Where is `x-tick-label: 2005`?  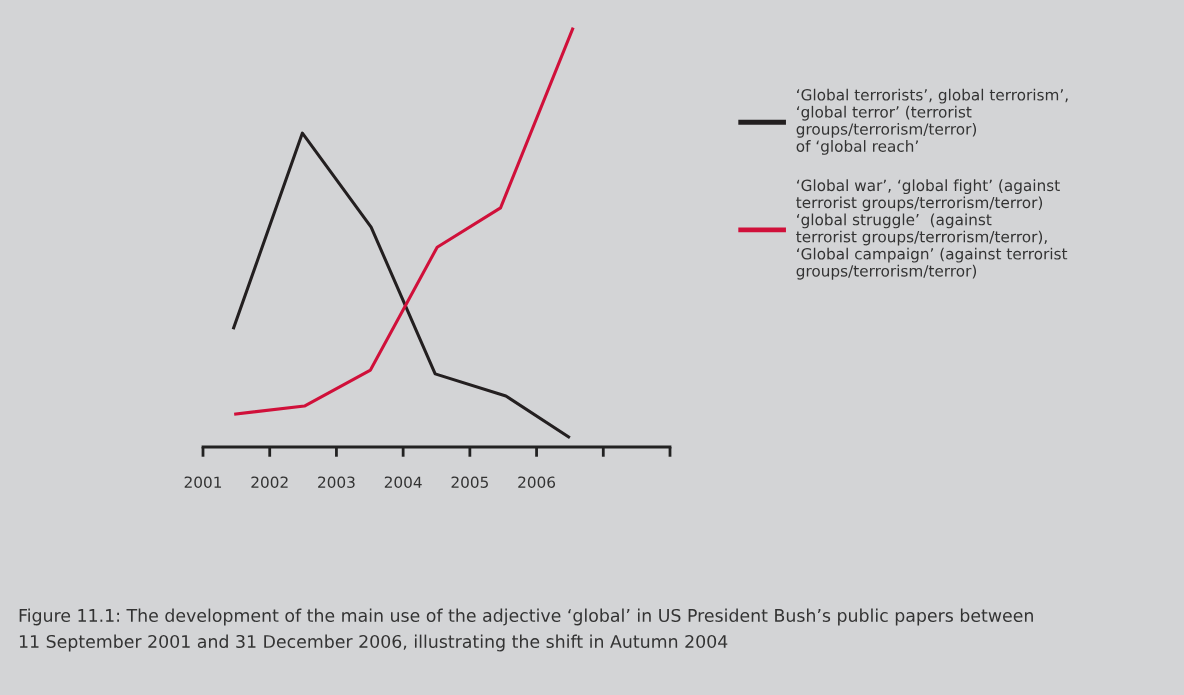 x-tick-label: 2005 is located at coordinates (469, 482).